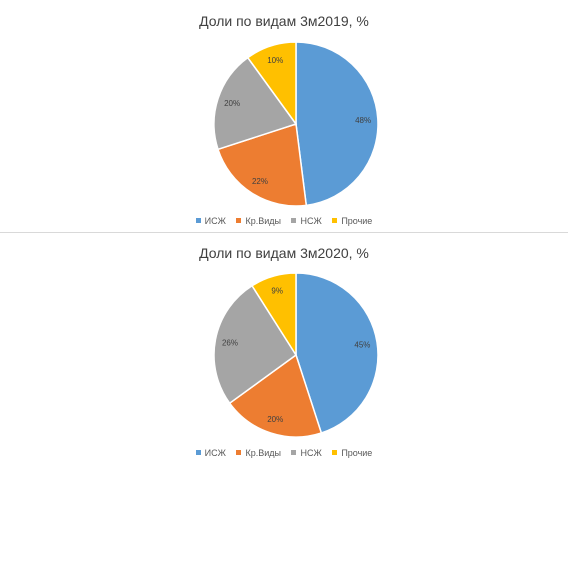 The image size is (568, 565). Describe the element at coordinates (284, 253) in the screenshot. I see `chart-title: Доли по видам 3м2020, %` at that location.